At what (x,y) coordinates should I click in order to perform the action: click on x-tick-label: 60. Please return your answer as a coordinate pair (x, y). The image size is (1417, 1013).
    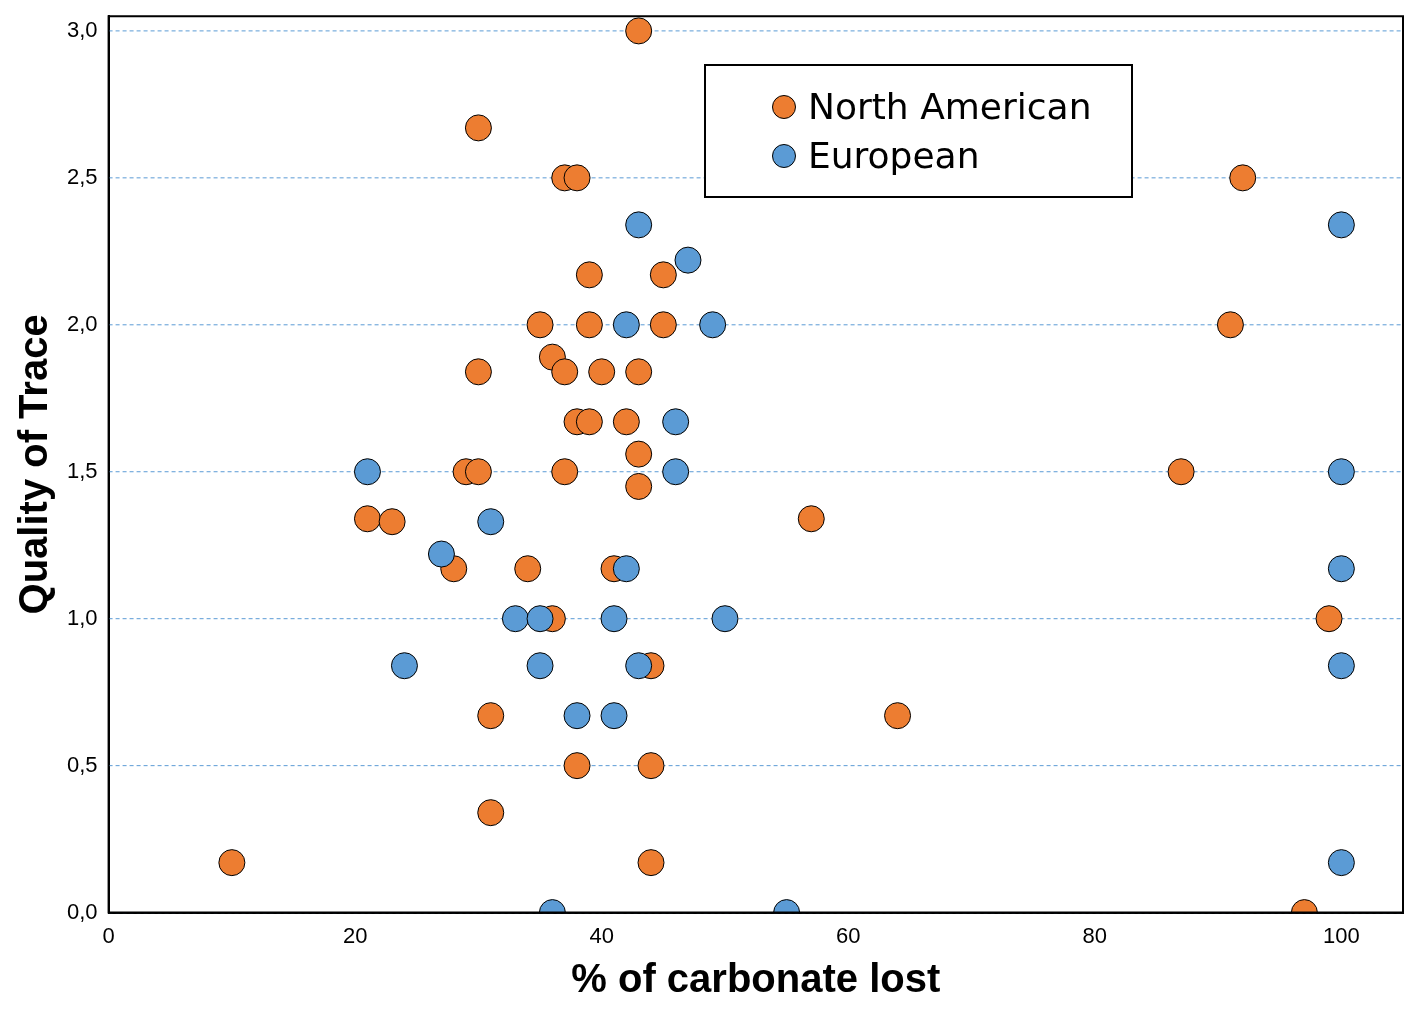
    Looking at the image, I should click on (848, 935).